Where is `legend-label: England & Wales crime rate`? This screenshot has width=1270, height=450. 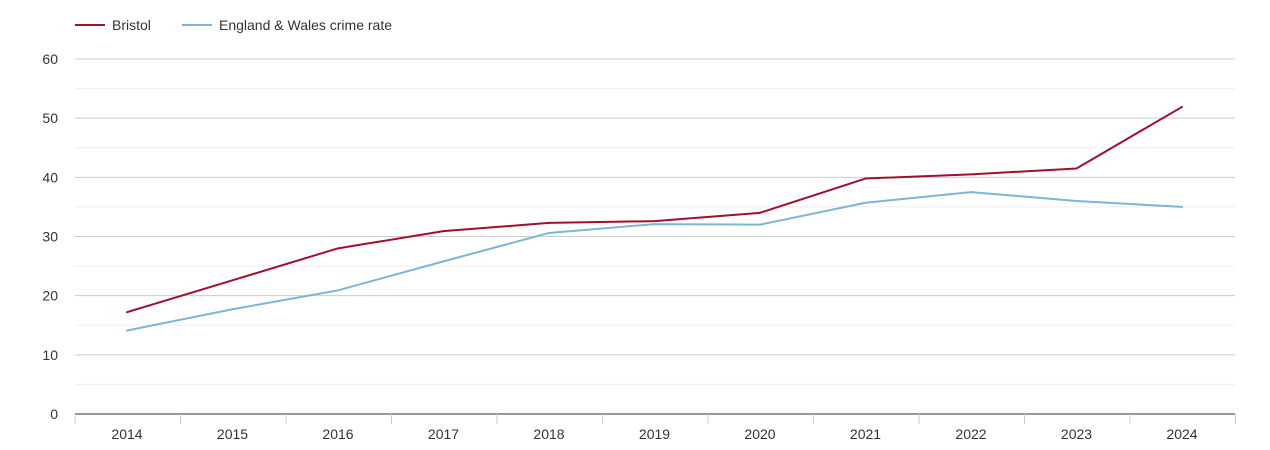 legend-label: England & Wales crime rate is located at coordinates (305, 25).